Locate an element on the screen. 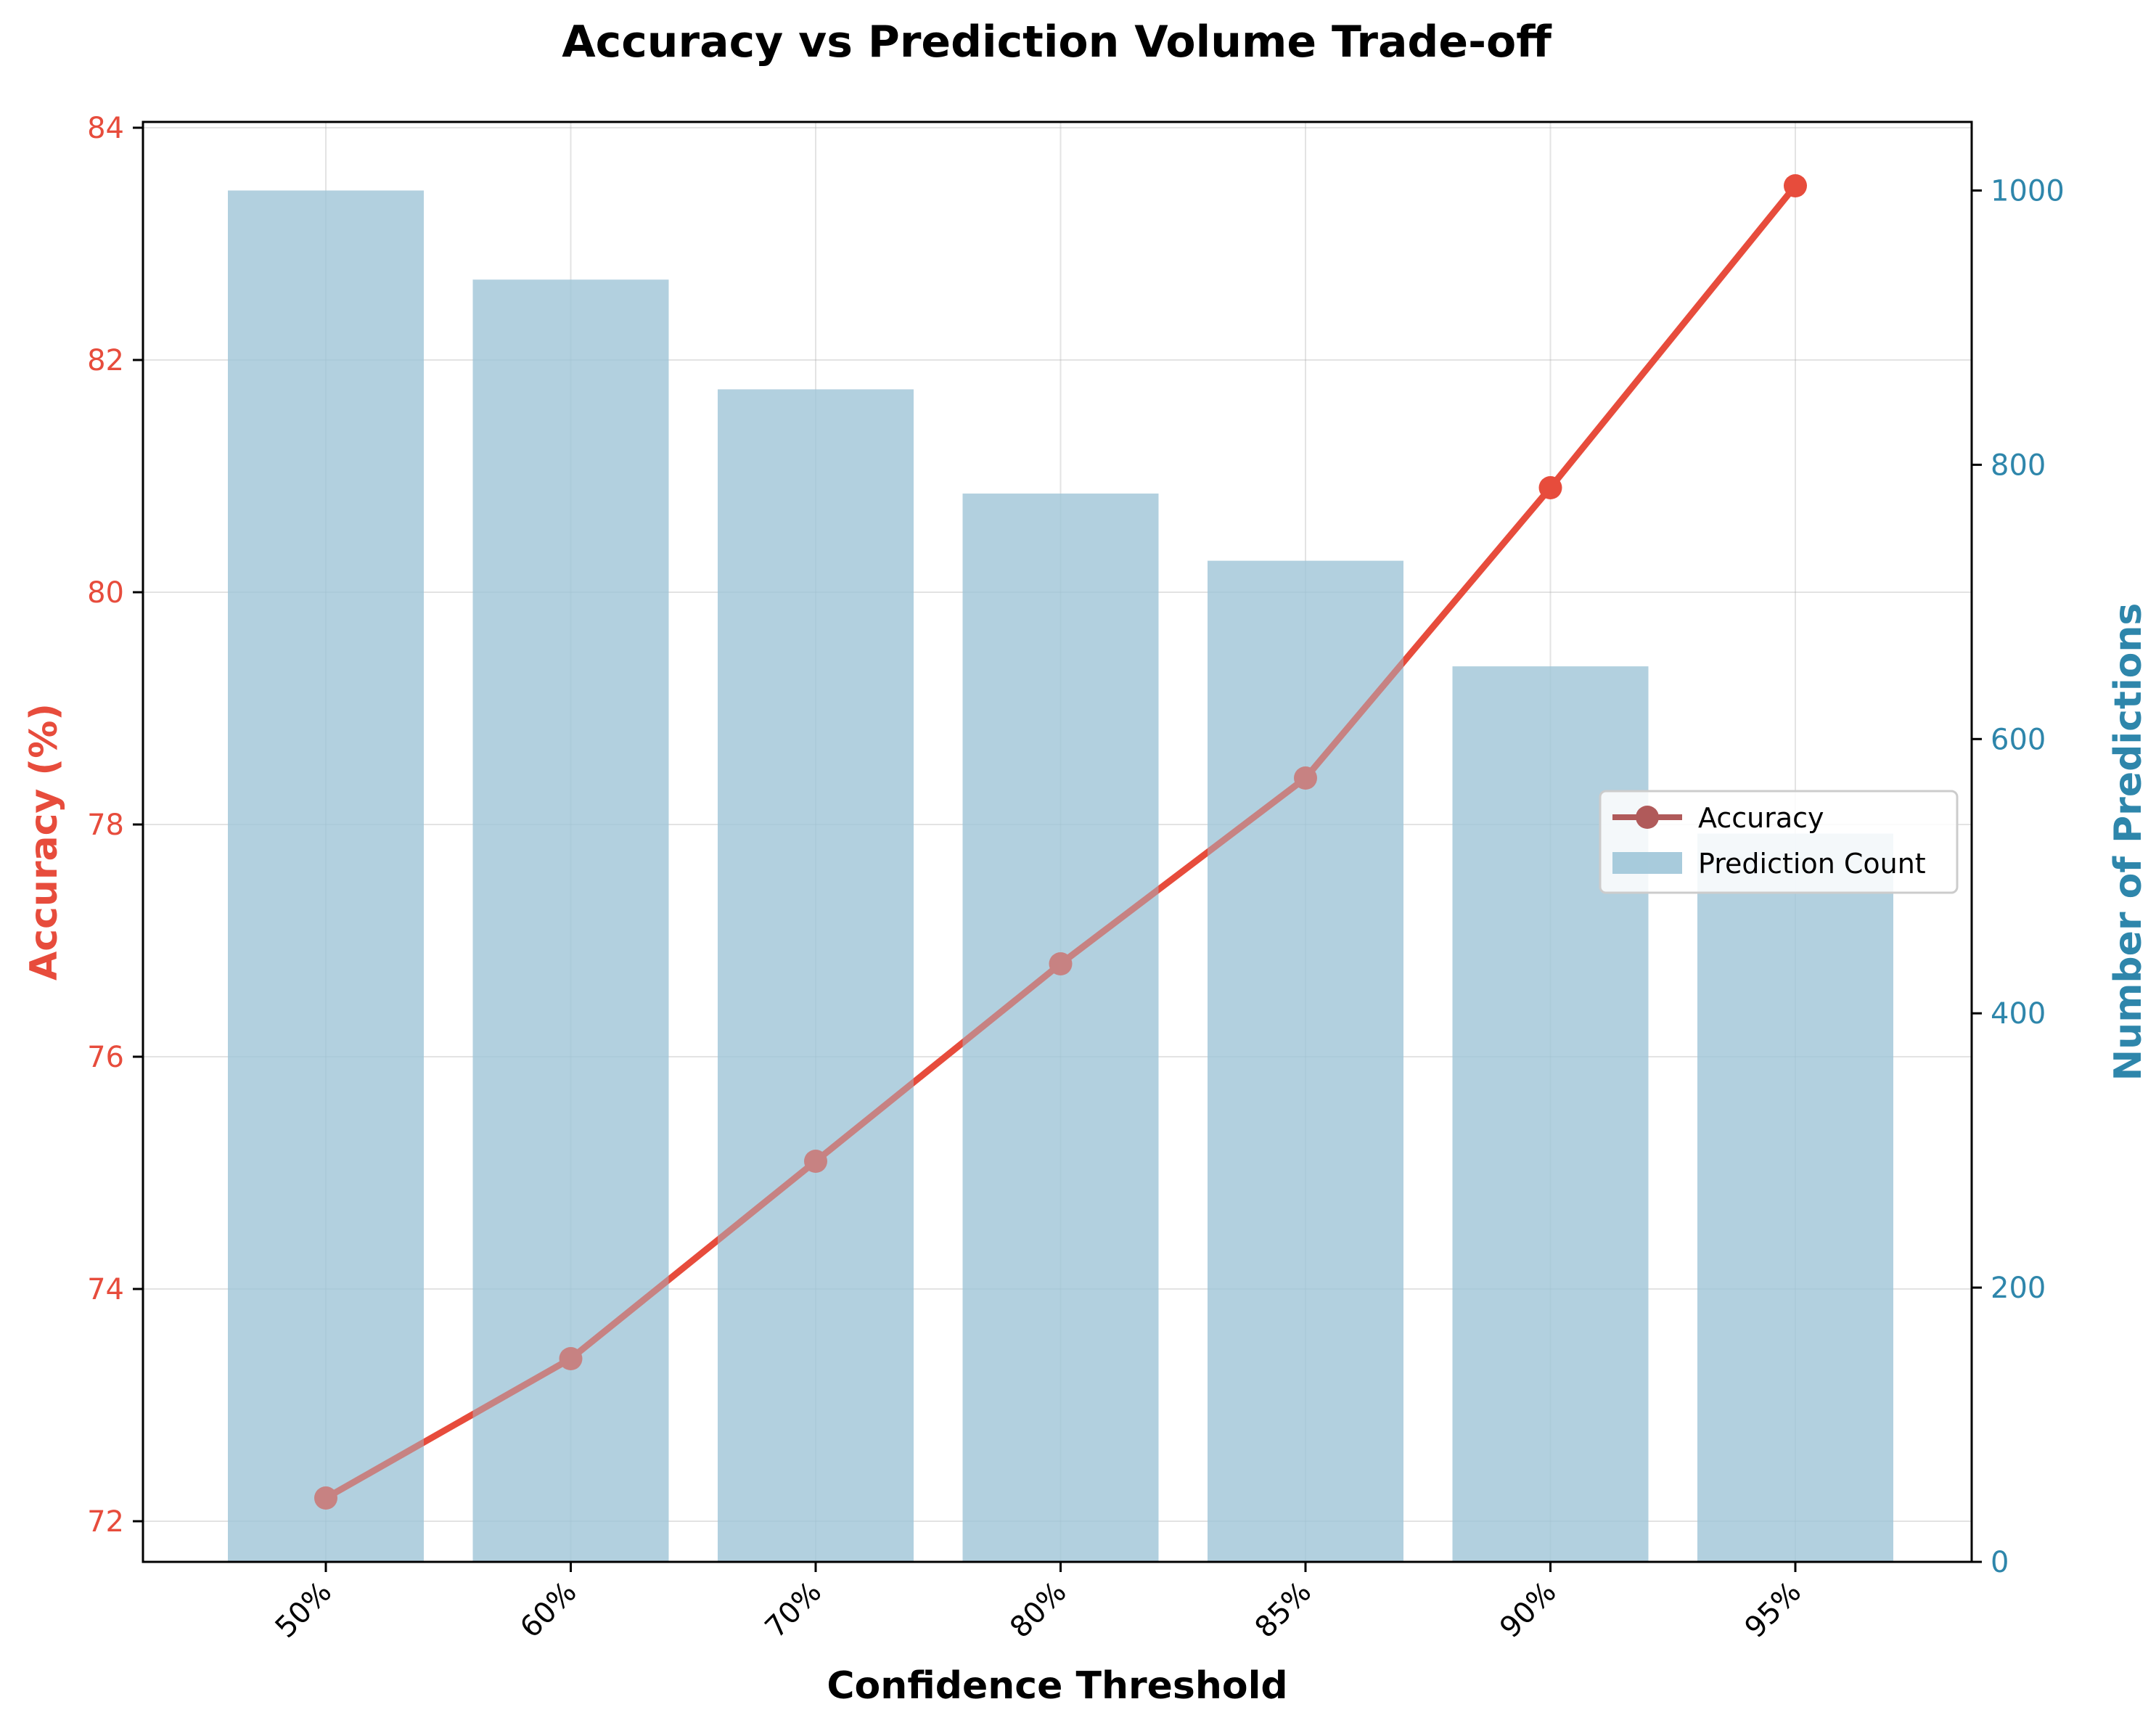 This screenshot has width=2156, height=1723. legend-prediction-count-label: Prediction Count is located at coordinates (1812, 864).